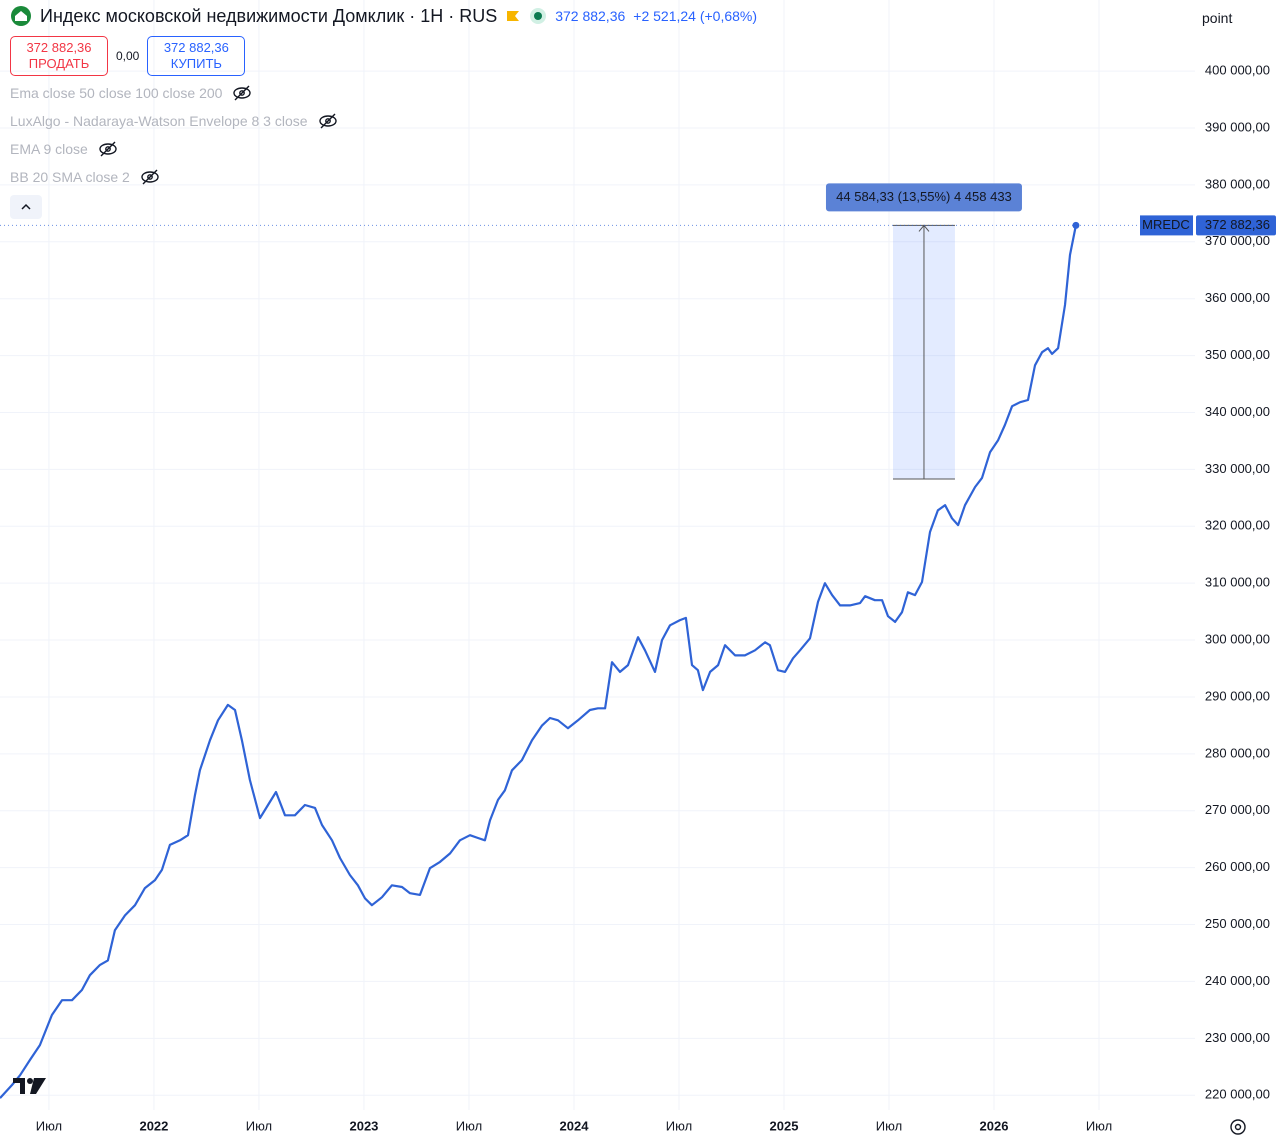 Image resolution: width=1280 pixels, height=1143 pixels. What do you see at coordinates (1237, 1094) in the screenshot?
I see `y-tick-label: 220 000,00` at bounding box center [1237, 1094].